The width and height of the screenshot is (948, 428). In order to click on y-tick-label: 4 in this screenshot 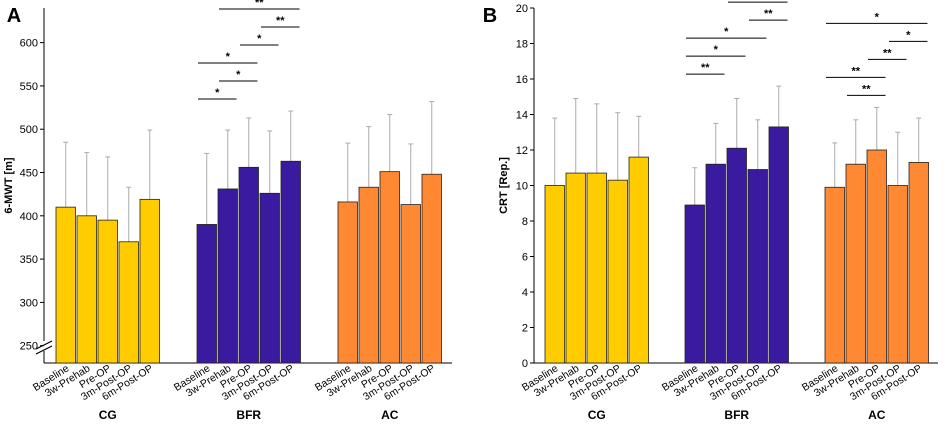, I will do `click(525, 293)`.